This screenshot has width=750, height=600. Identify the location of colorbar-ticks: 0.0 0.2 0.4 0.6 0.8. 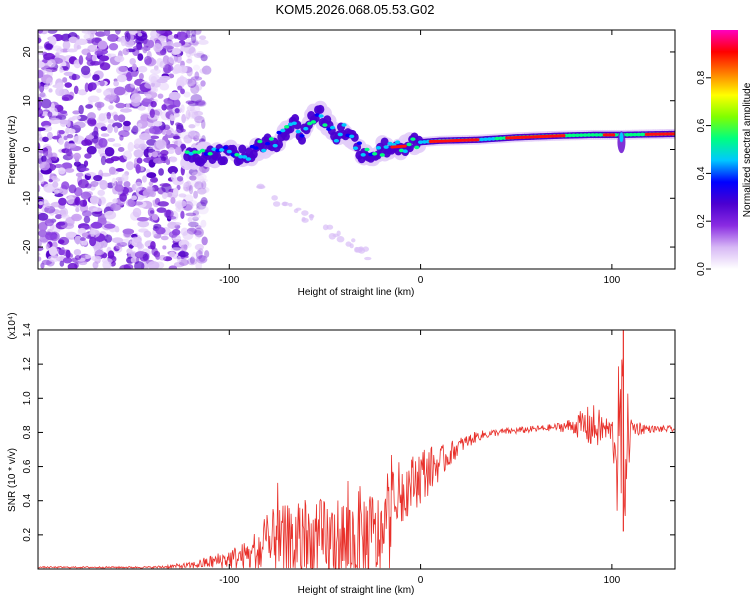
(703, 173).